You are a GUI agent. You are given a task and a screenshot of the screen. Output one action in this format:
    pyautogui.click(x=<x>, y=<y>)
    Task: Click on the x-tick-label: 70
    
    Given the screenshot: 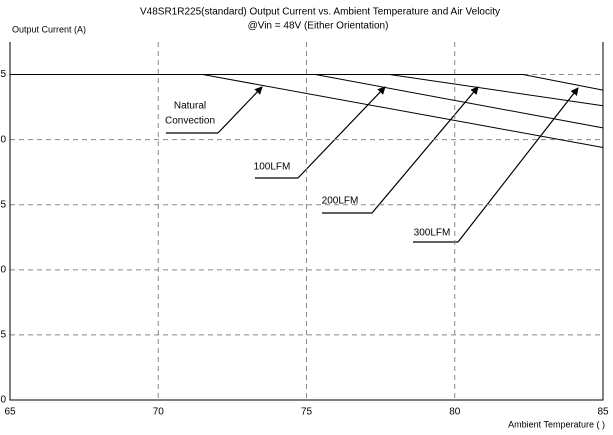 What is the action you would take?
    pyautogui.click(x=159, y=412)
    